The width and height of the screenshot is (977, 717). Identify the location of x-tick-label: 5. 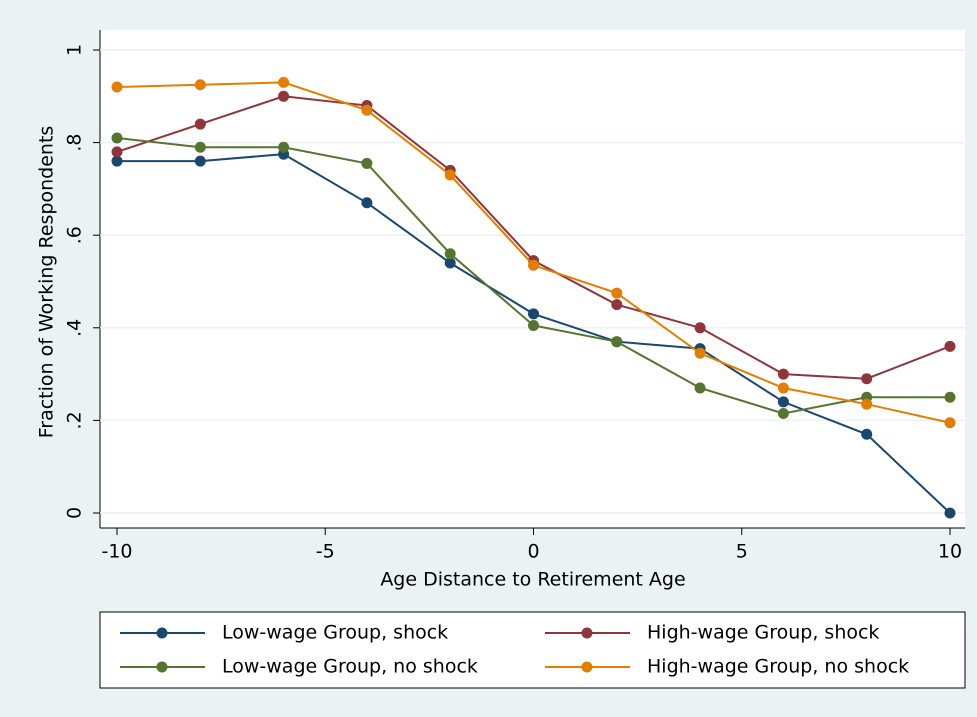
(742, 552).